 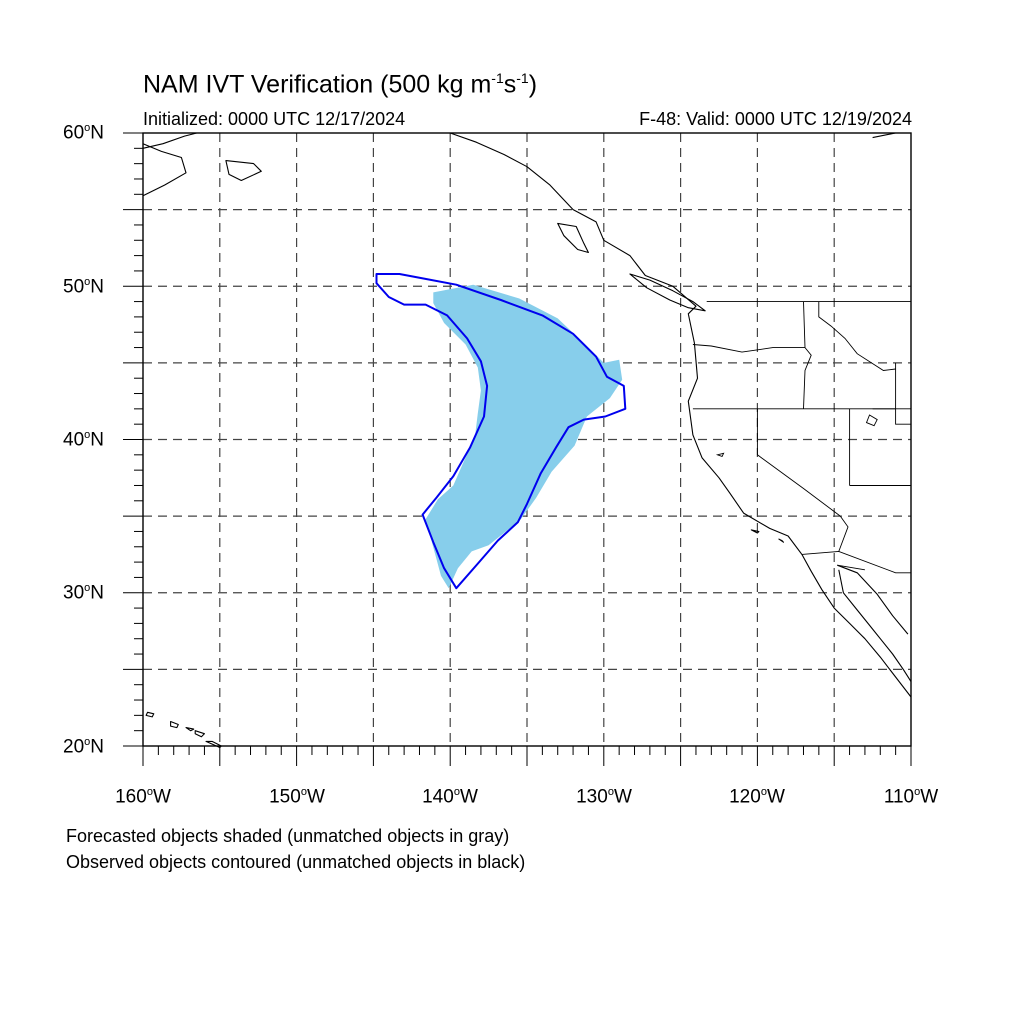 I want to click on coastline-alaska, so click(x=164, y=170).